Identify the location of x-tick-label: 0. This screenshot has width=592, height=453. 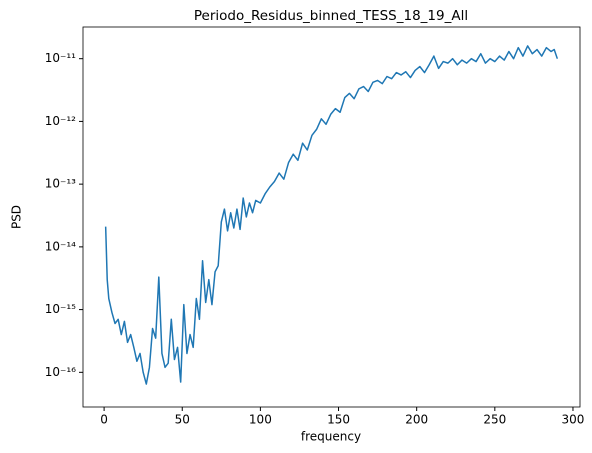
(104, 420).